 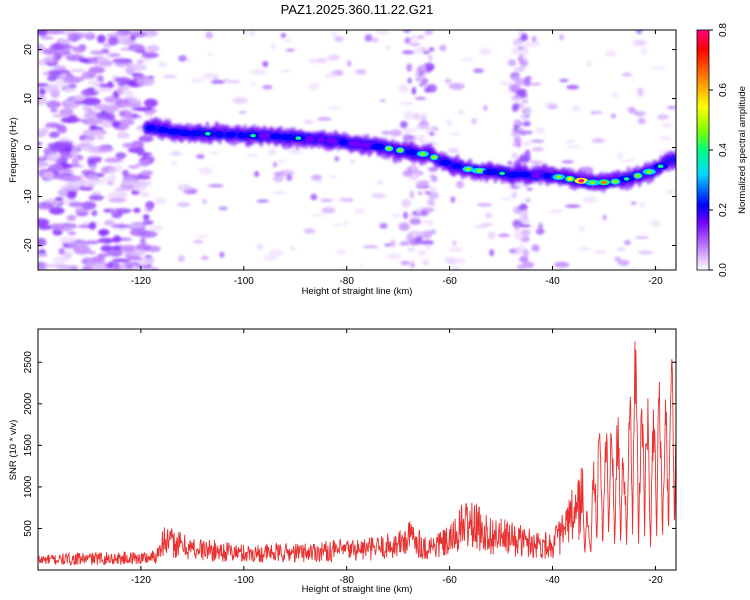 I want to click on spectrogram-x-label: Height of straight line (km), so click(x=357, y=291).